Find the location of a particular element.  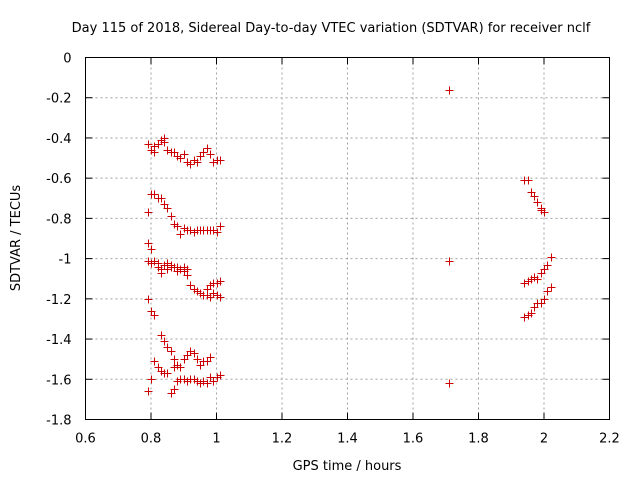

y-tick-label: -1.8 is located at coordinates (58, 421).